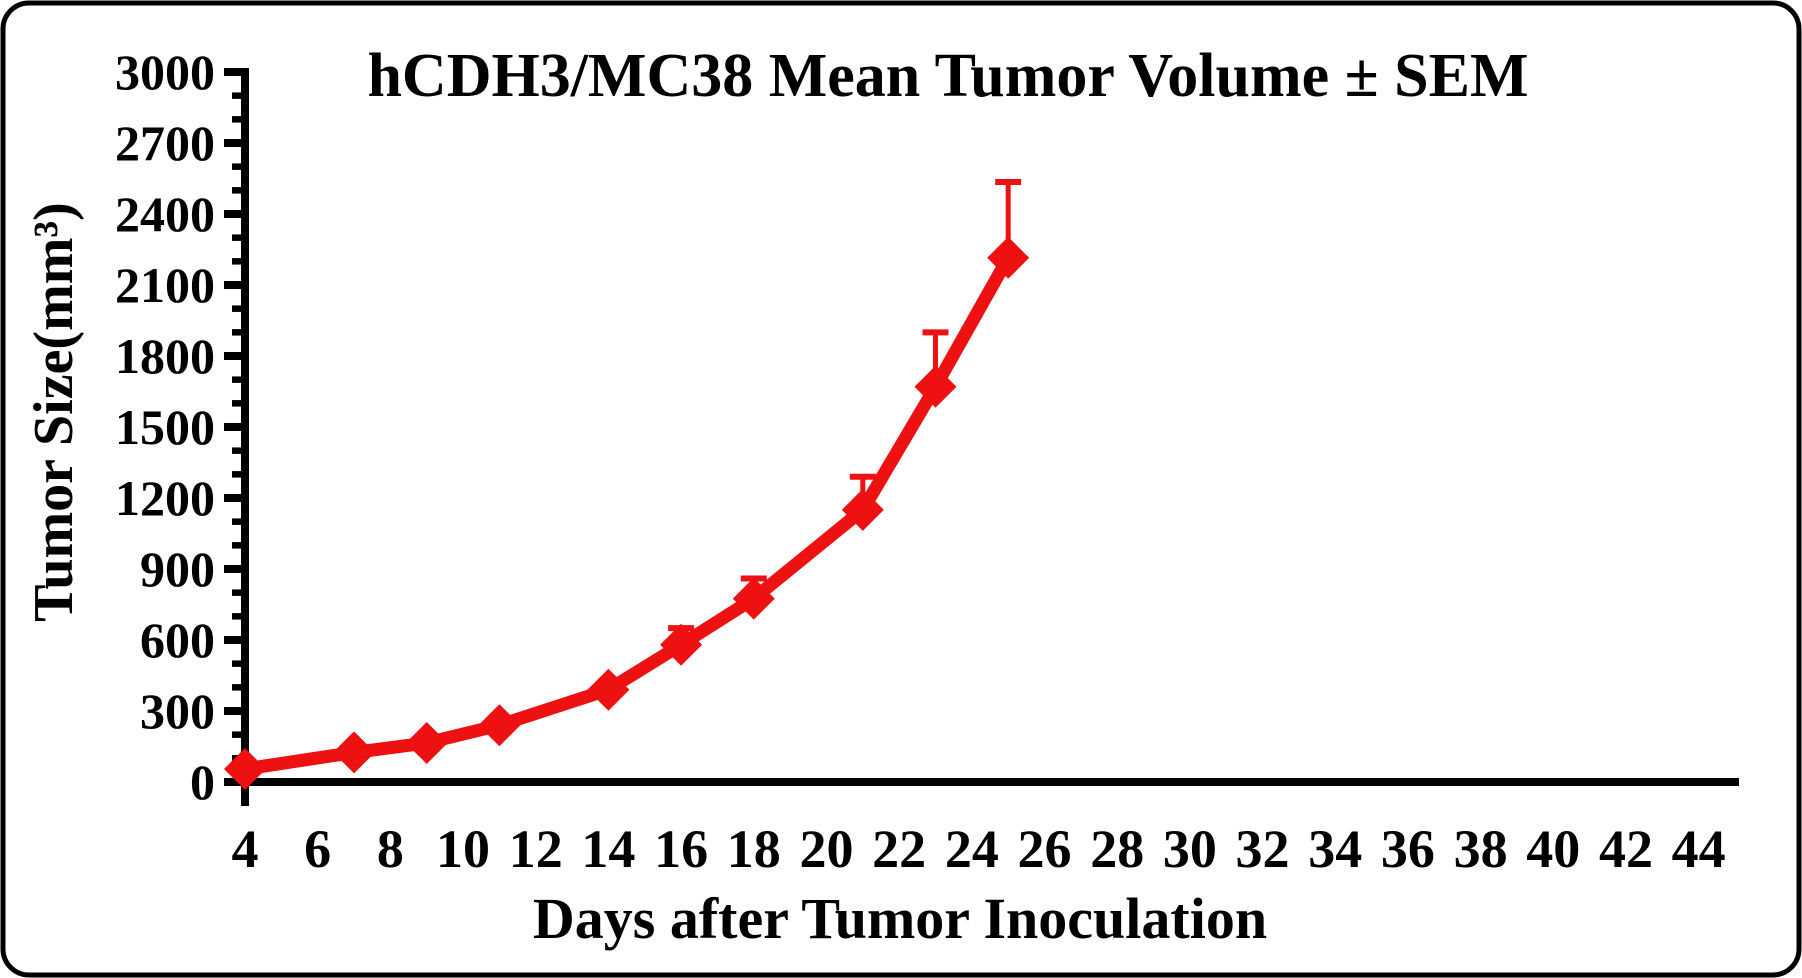 The height and width of the screenshot is (978, 1802). I want to click on x-tick-label: 32, so click(1263, 849).